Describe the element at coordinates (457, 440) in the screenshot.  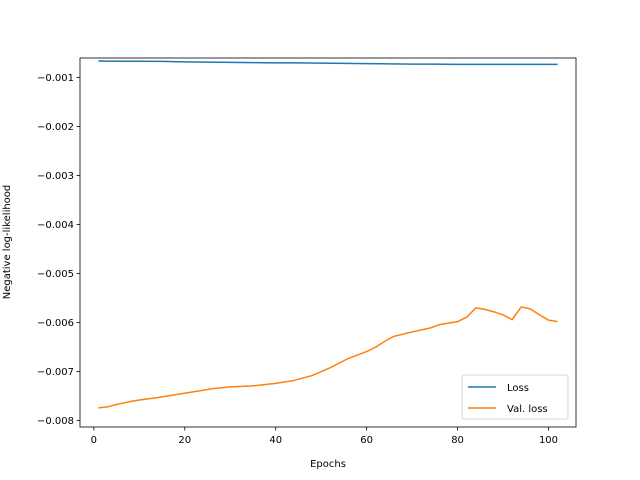
I see `x-tick-label: 80` at that location.